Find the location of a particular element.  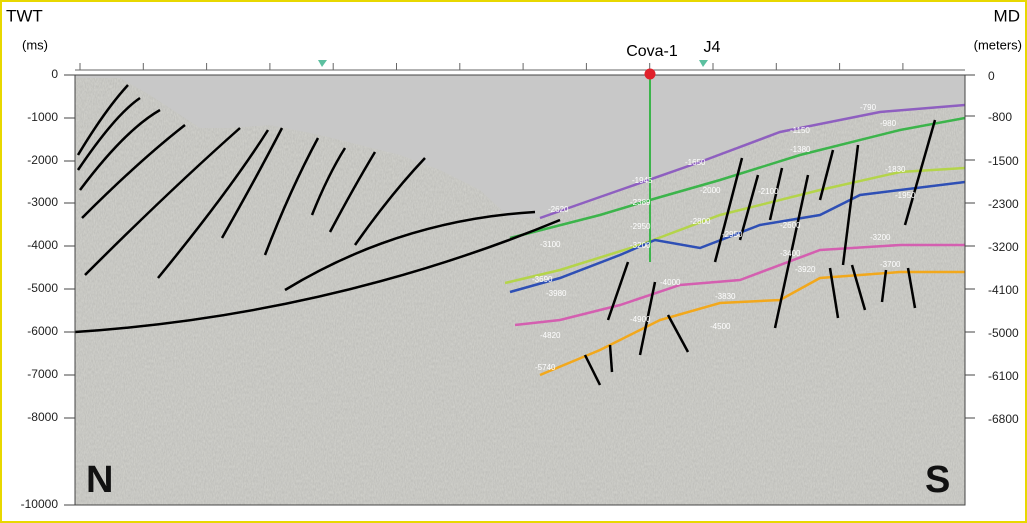

left-tick-label: -1000 is located at coordinates (42, 117).